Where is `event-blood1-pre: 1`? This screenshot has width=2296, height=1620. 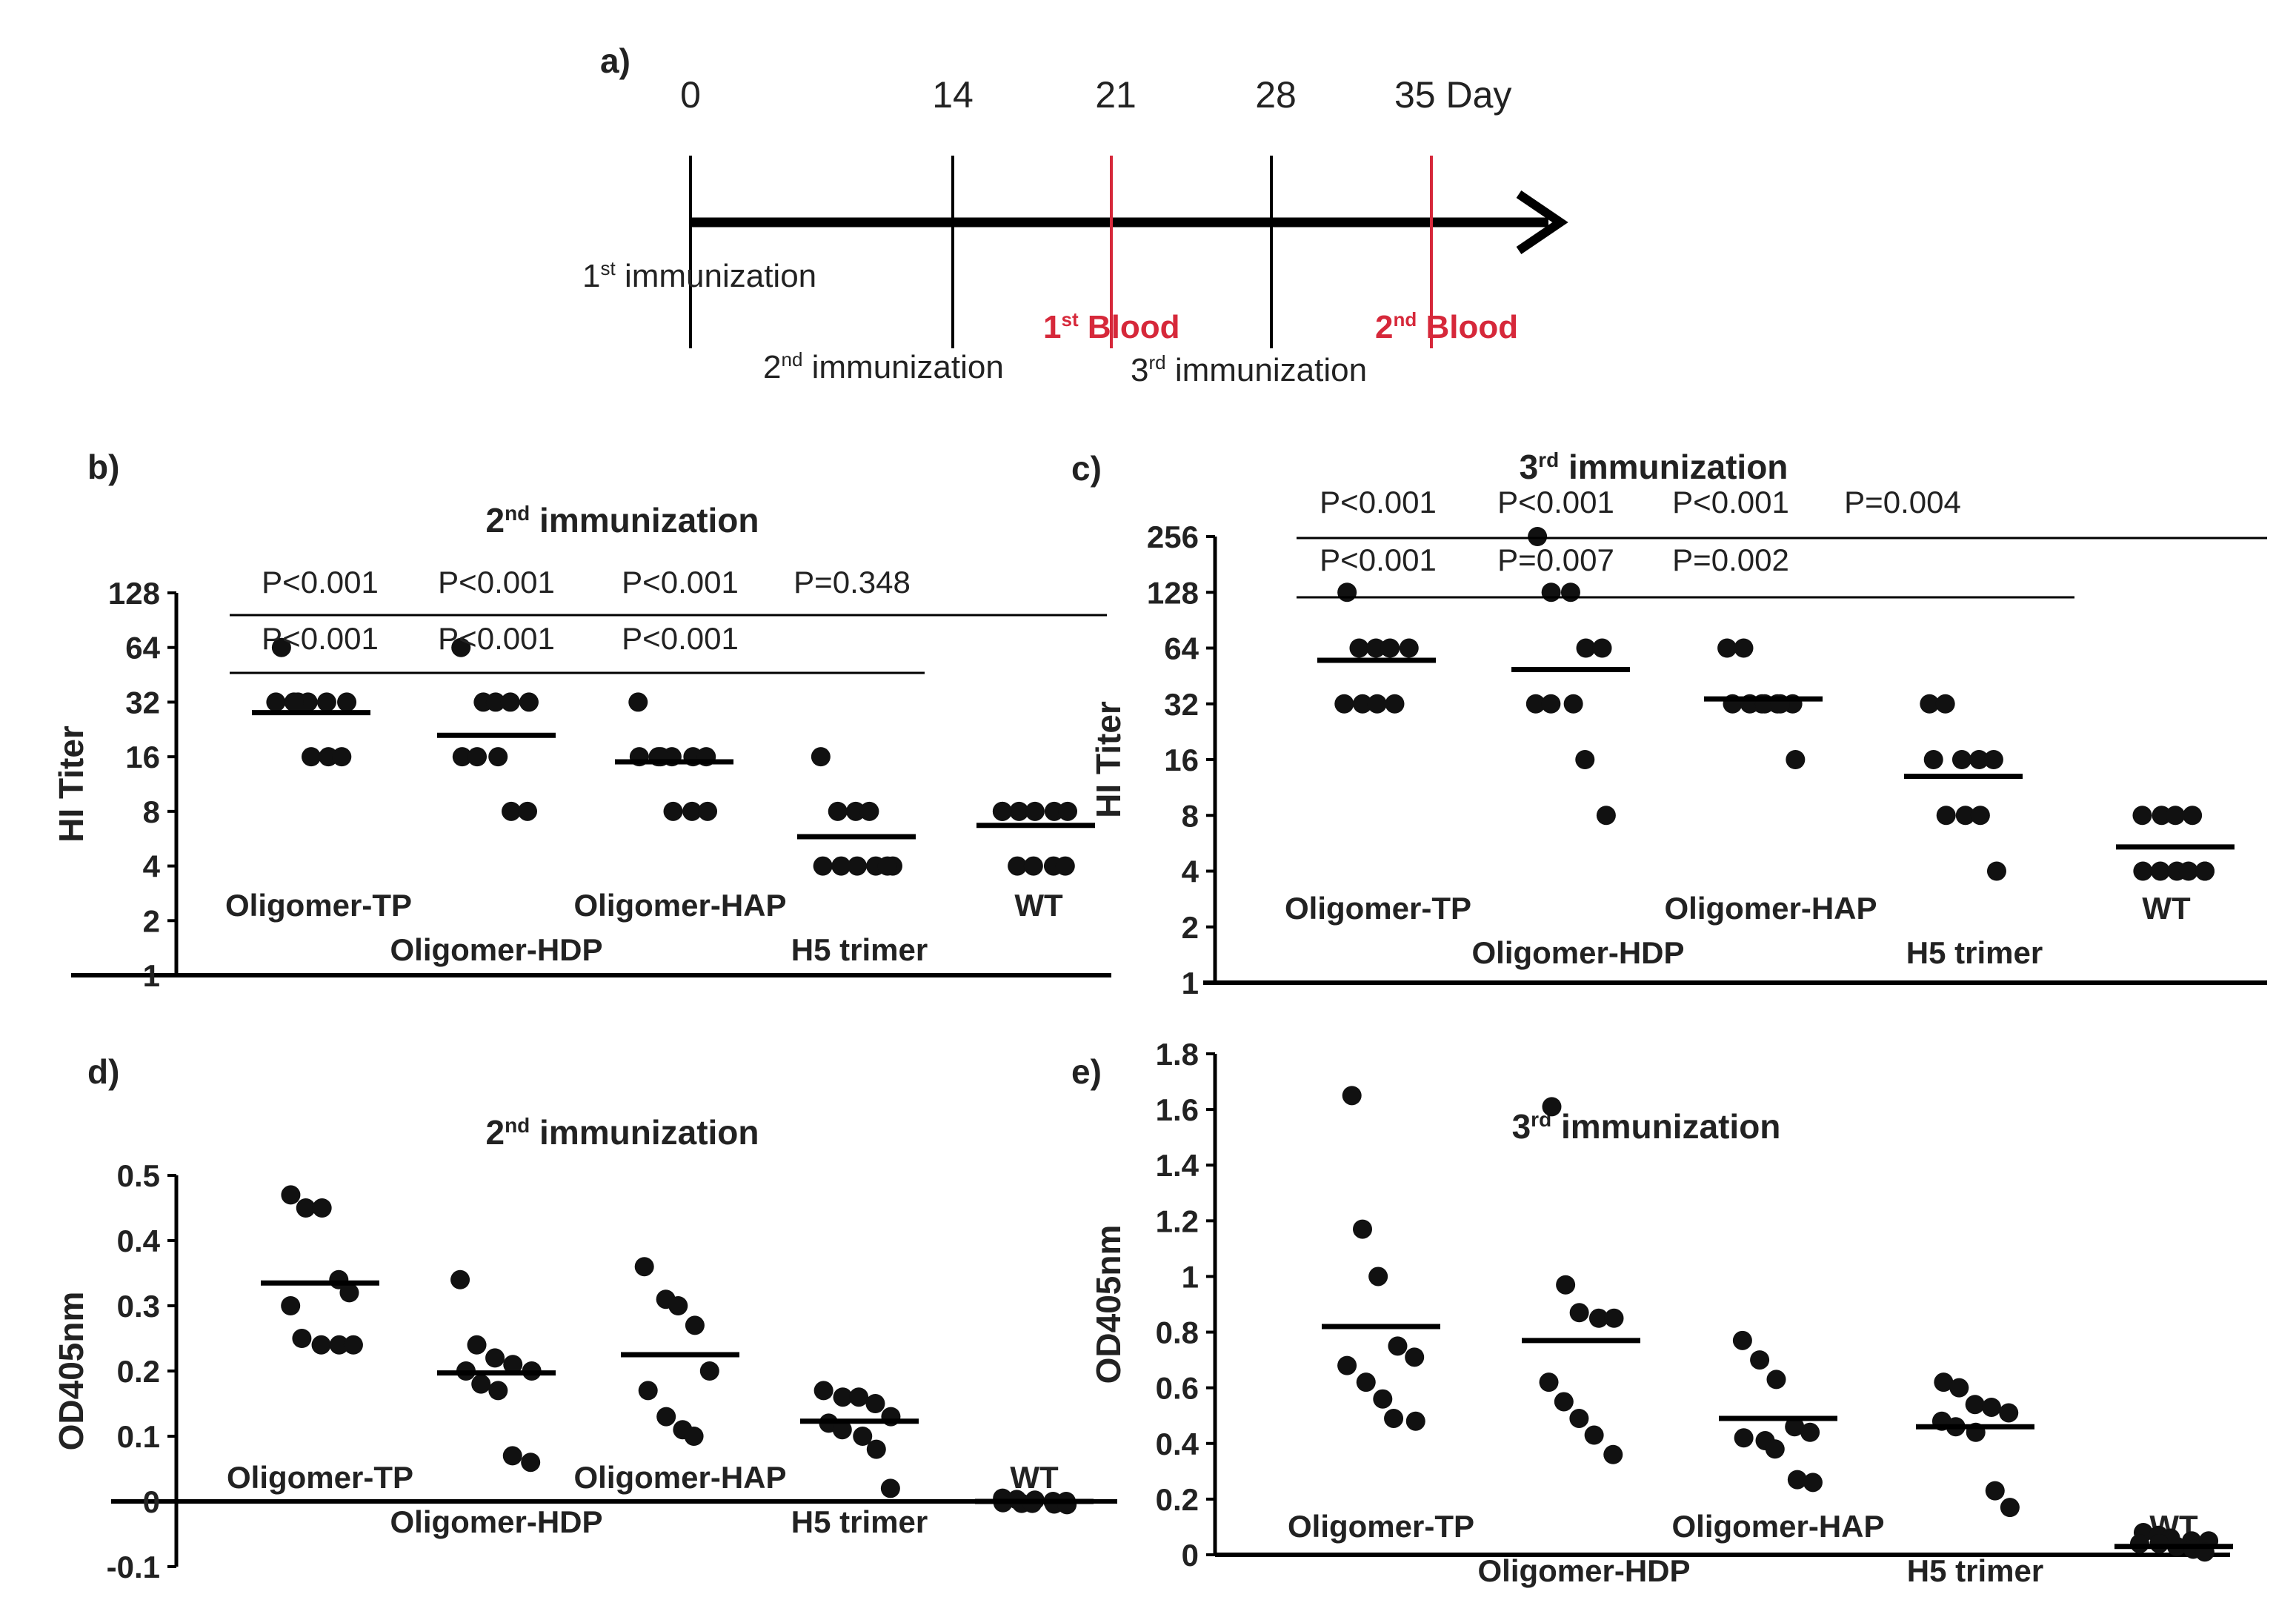
event-blood1-pre: 1 is located at coordinates (1052, 327).